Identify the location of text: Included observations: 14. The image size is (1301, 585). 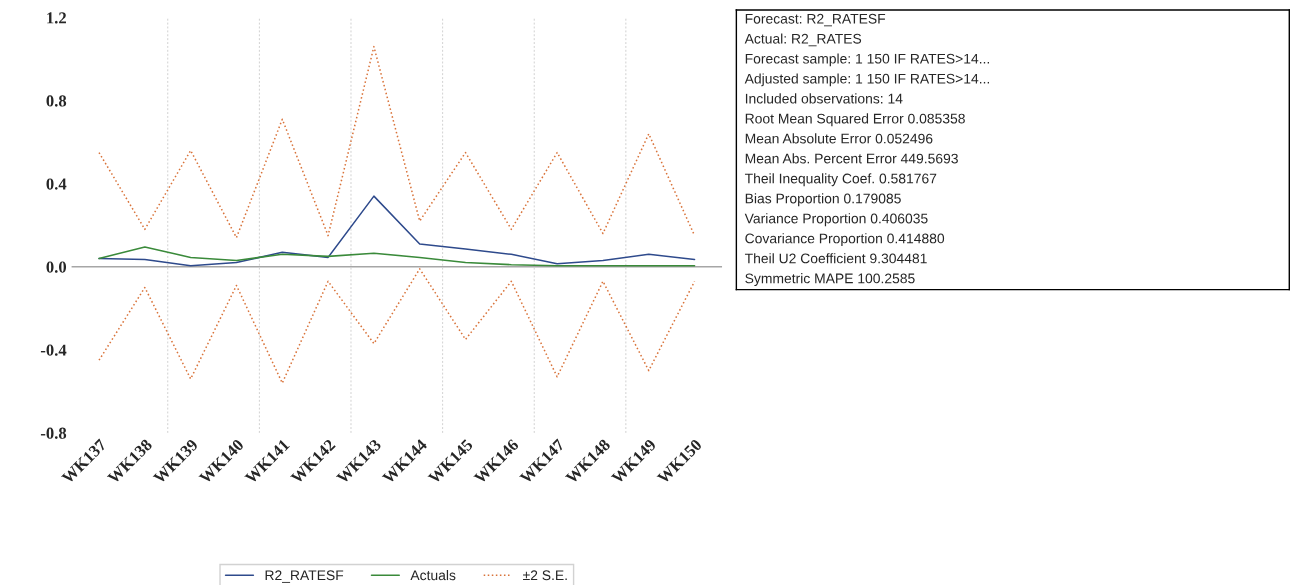
(824, 98).